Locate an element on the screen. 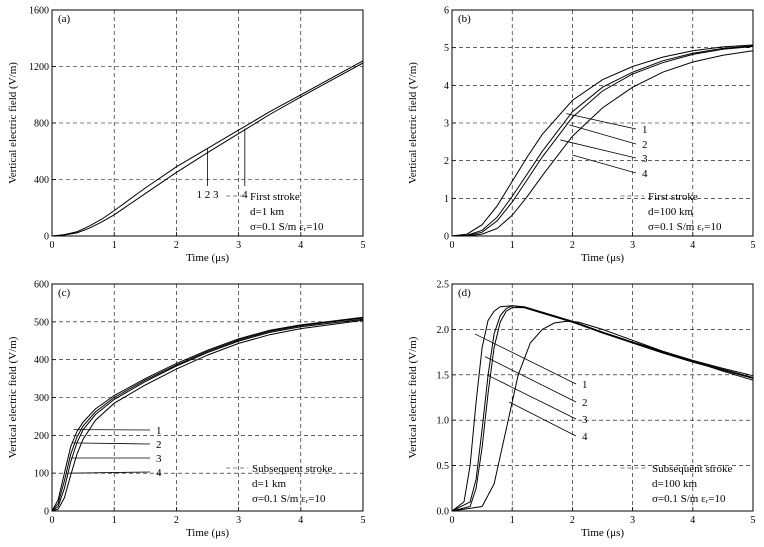  y-tick-label: 800 is located at coordinates (41, 124).